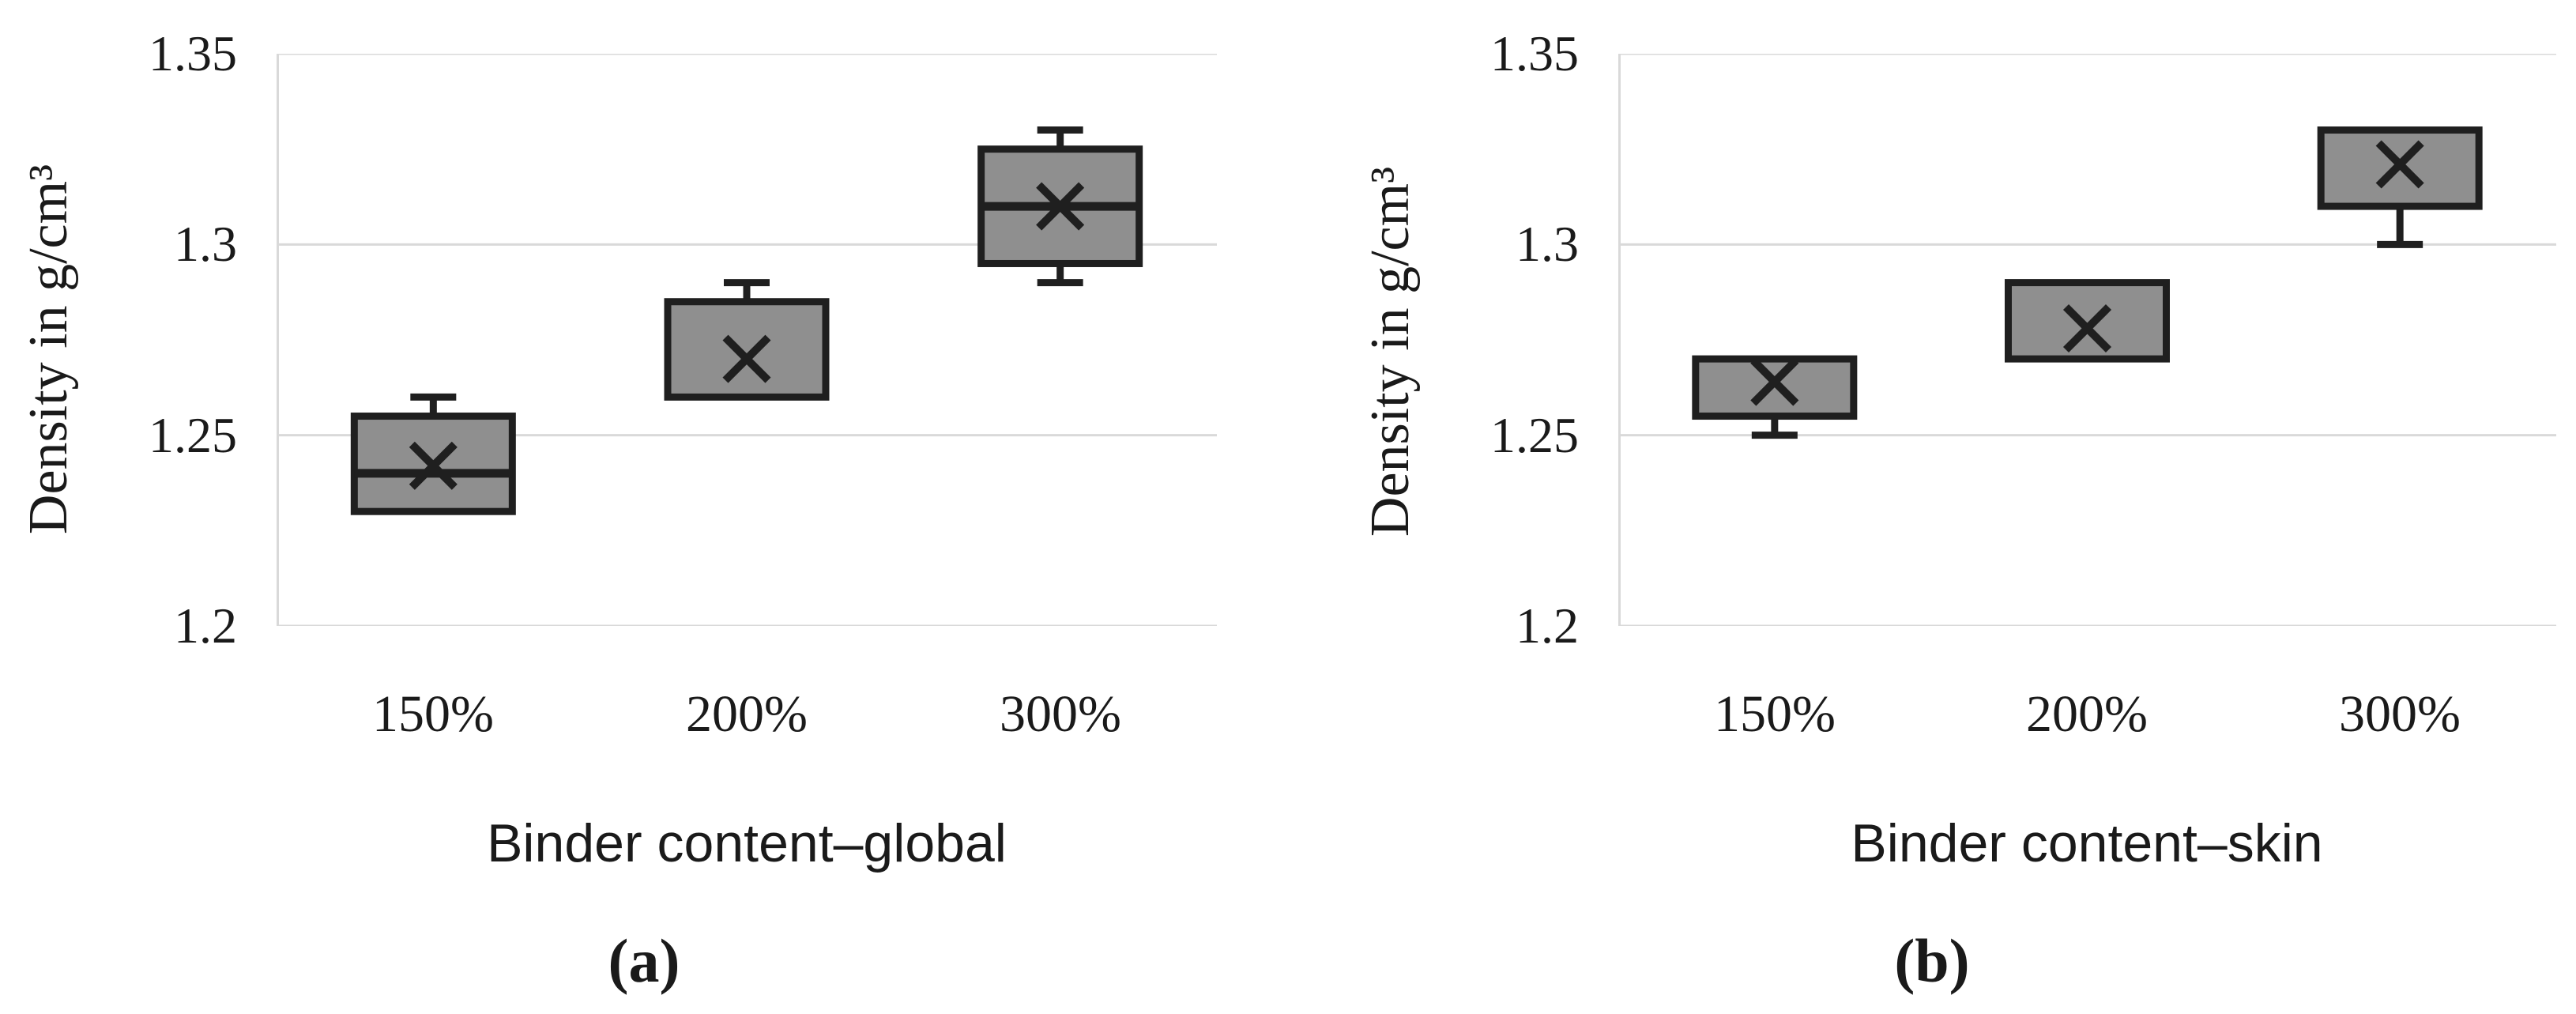 The height and width of the screenshot is (1014, 2576). Describe the element at coordinates (1932, 960) in the screenshot. I see `panel-caption: (b)` at that location.